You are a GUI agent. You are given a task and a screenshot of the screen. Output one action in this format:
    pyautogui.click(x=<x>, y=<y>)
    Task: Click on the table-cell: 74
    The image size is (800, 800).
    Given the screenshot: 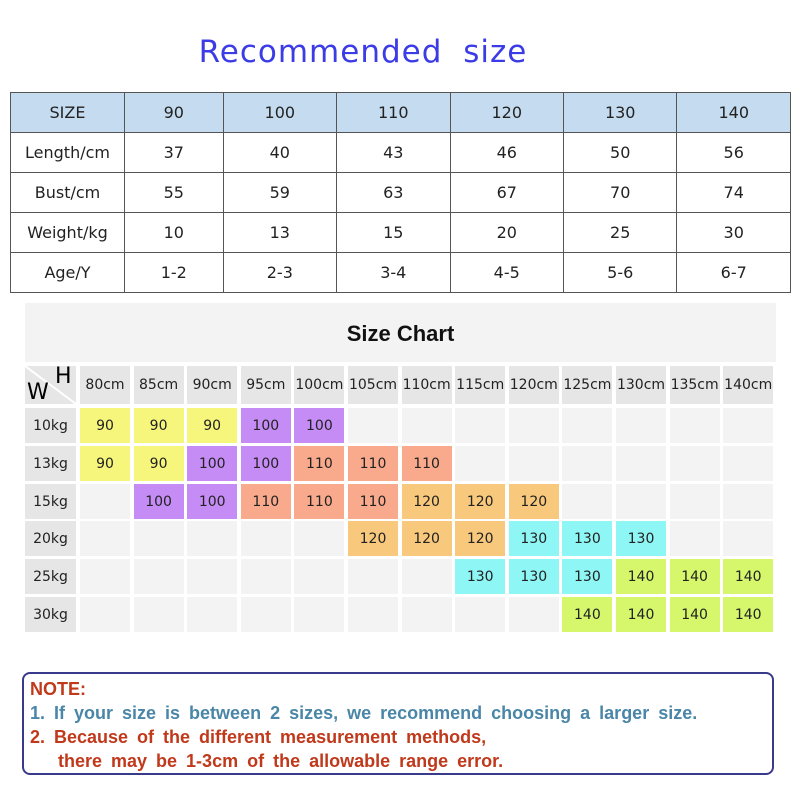 What is the action you would take?
    pyautogui.click(x=733, y=192)
    